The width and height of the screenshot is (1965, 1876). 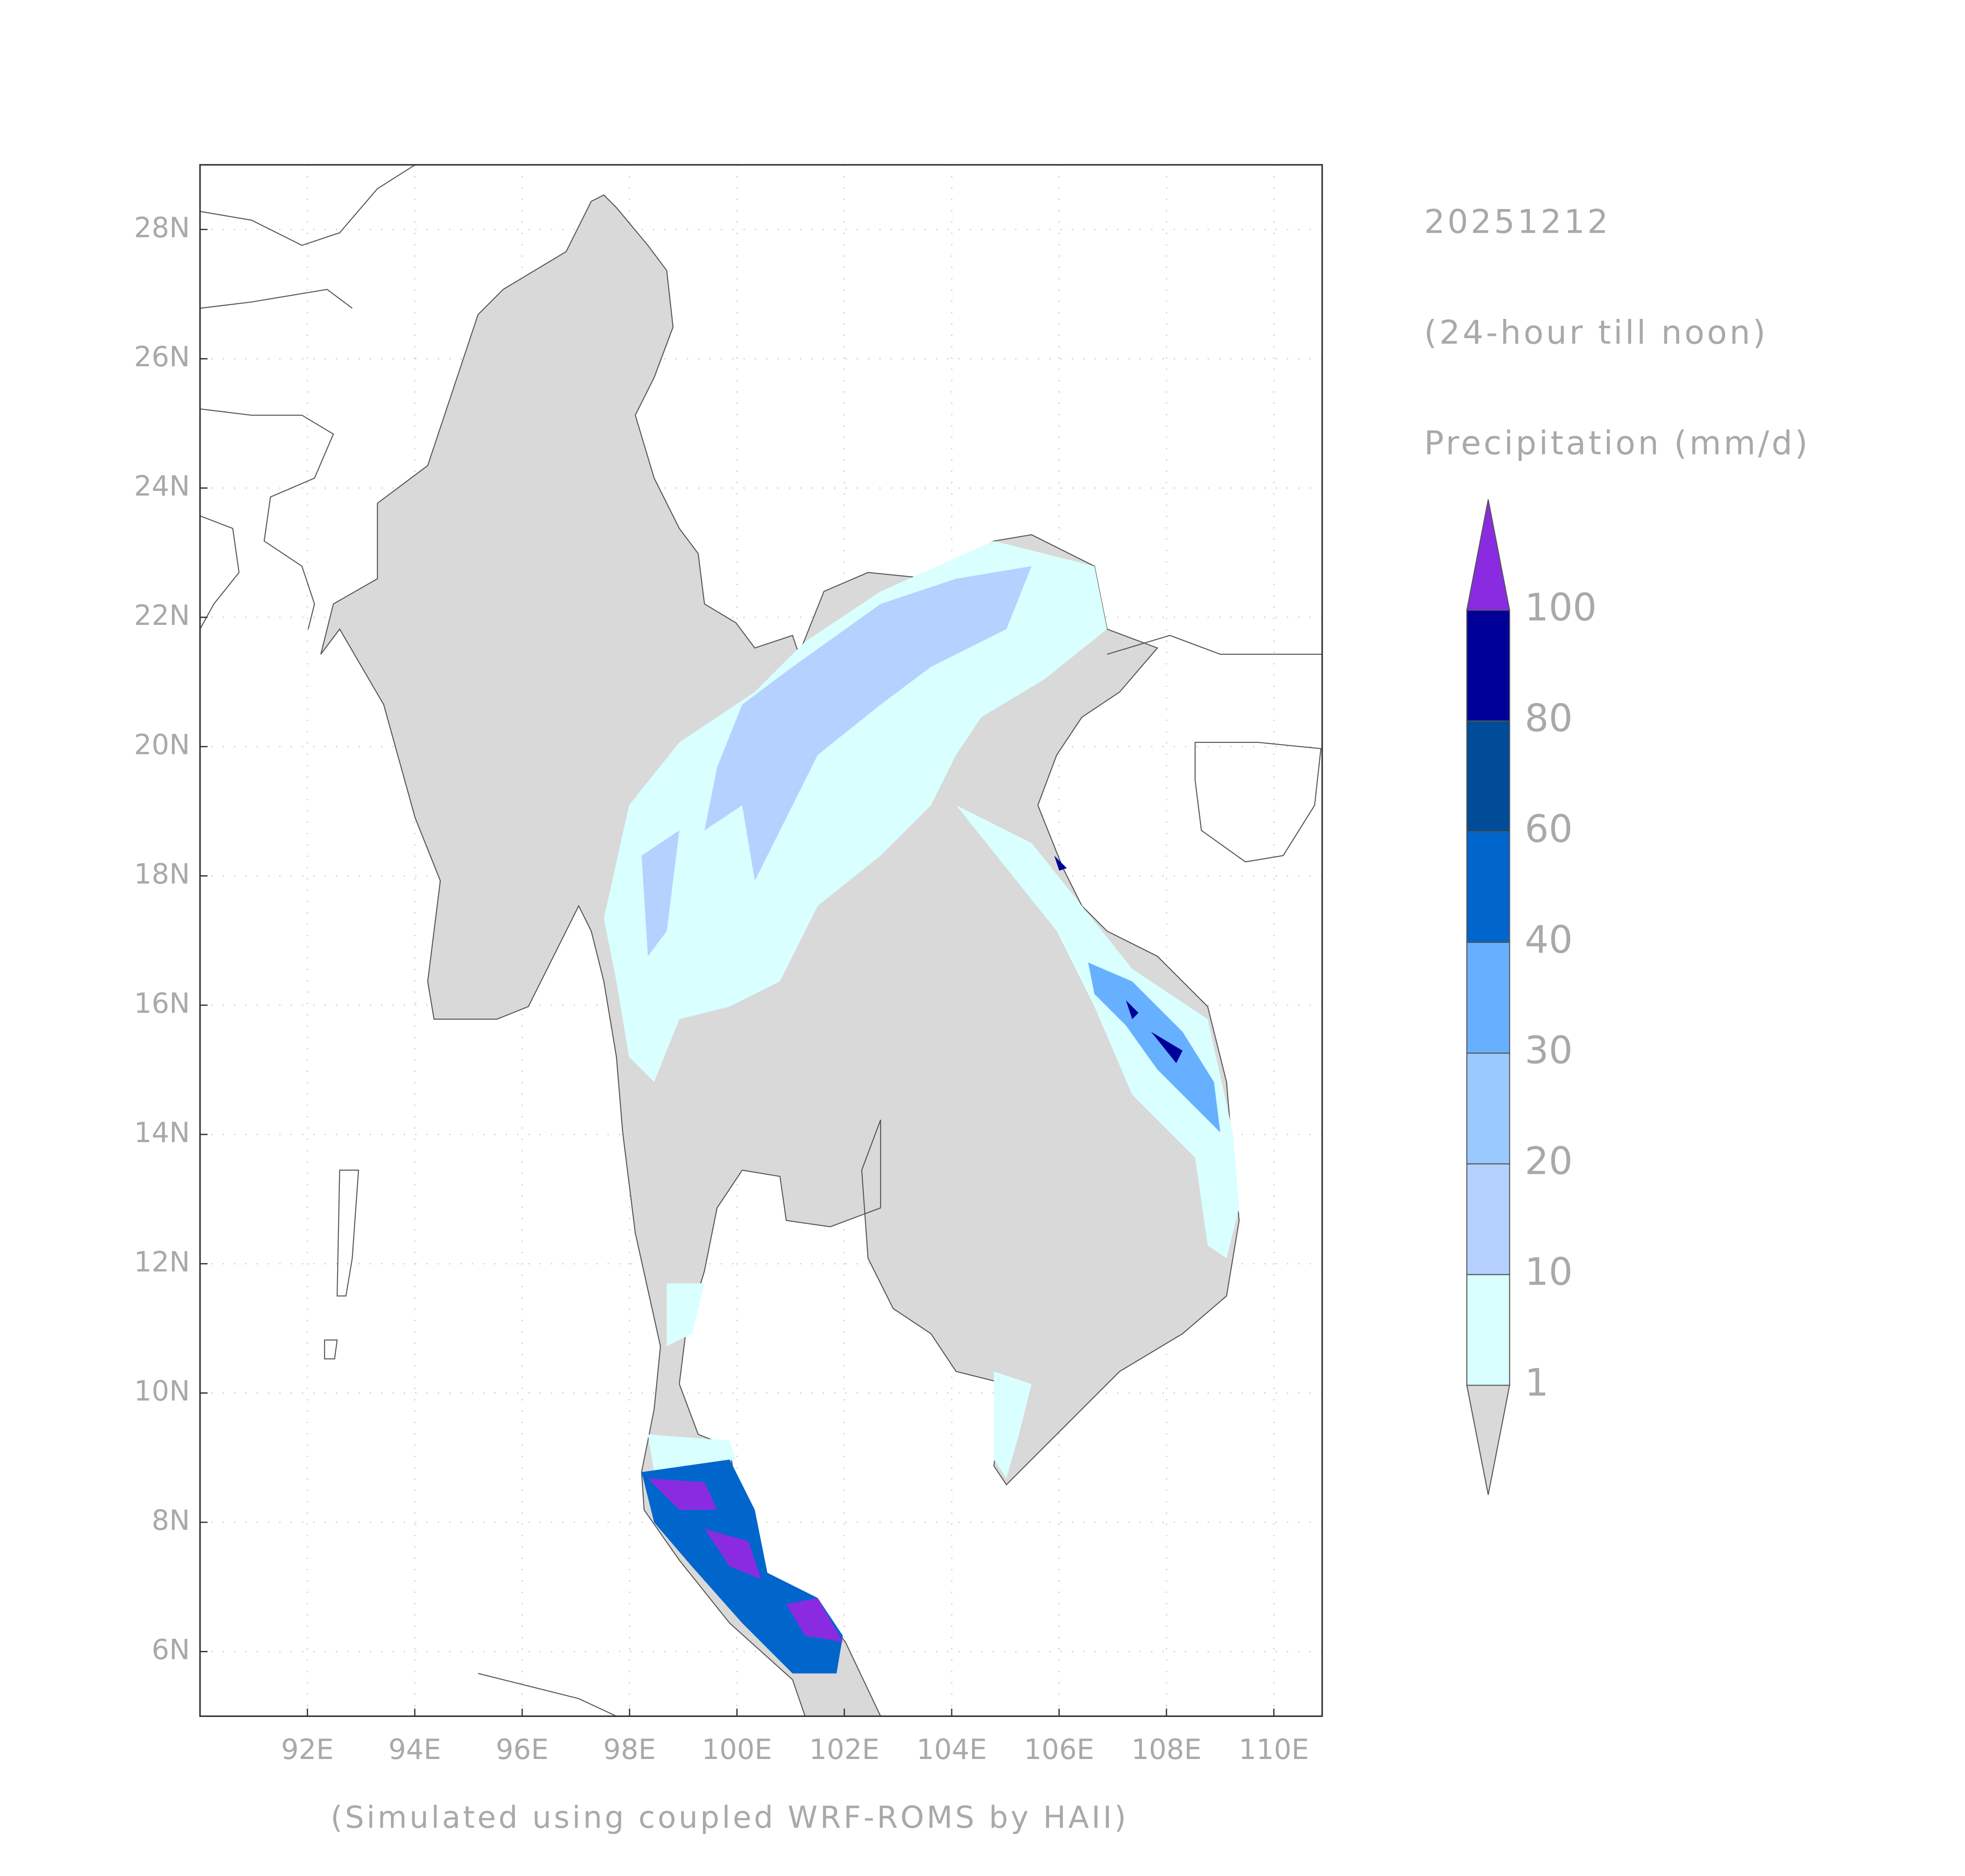 What do you see at coordinates (1596, 333) in the screenshot?
I see `period-label: (24-hour till noon)` at bounding box center [1596, 333].